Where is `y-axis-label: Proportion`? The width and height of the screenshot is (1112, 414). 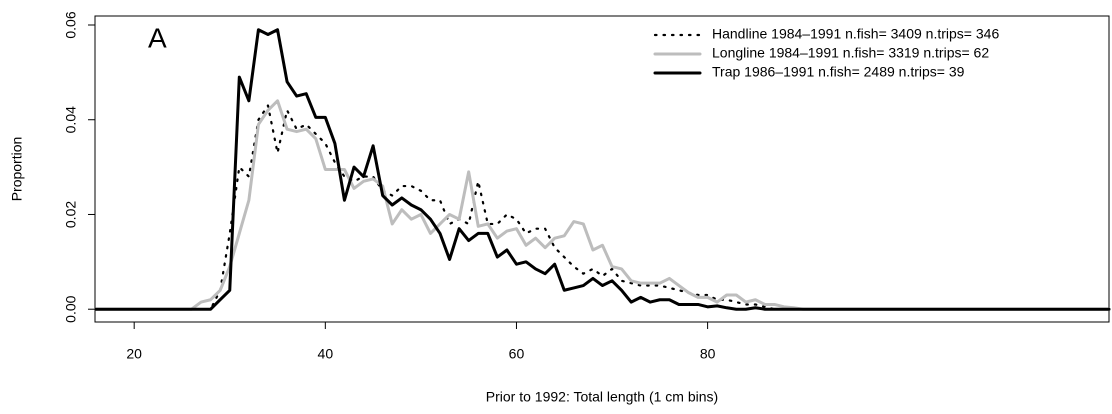 y-axis-label: Proportion is located at coordinates (17, 169).